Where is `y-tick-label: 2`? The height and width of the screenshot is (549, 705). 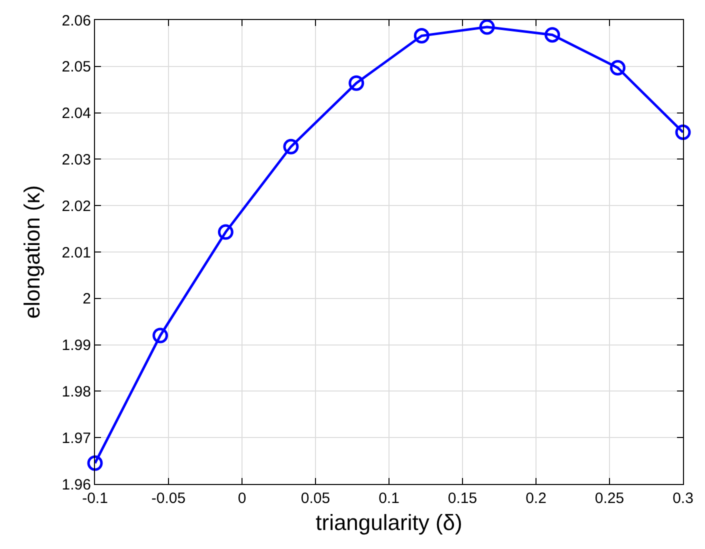
y-tick-label: 2 is located at coordinates (86, 299).